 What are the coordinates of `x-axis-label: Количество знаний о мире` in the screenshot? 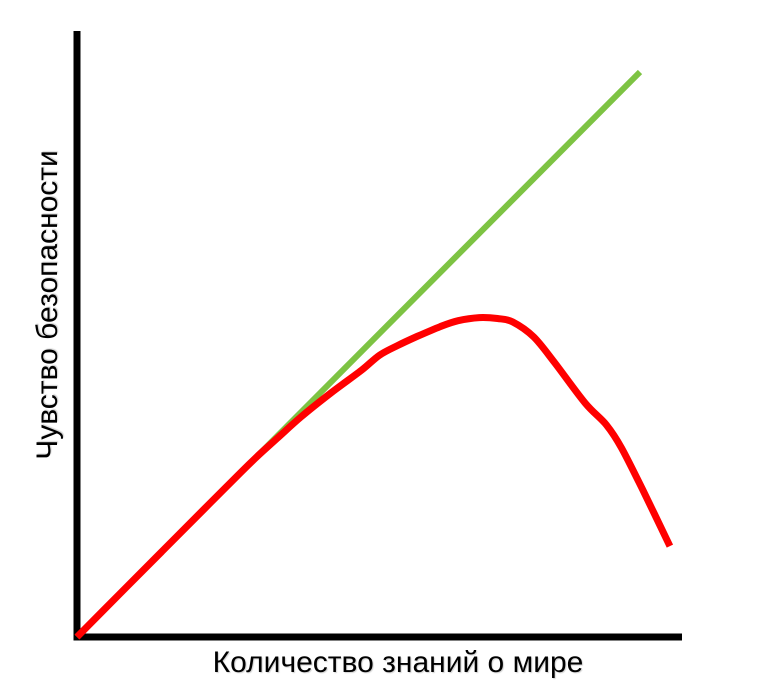 It's located at (398, 662).